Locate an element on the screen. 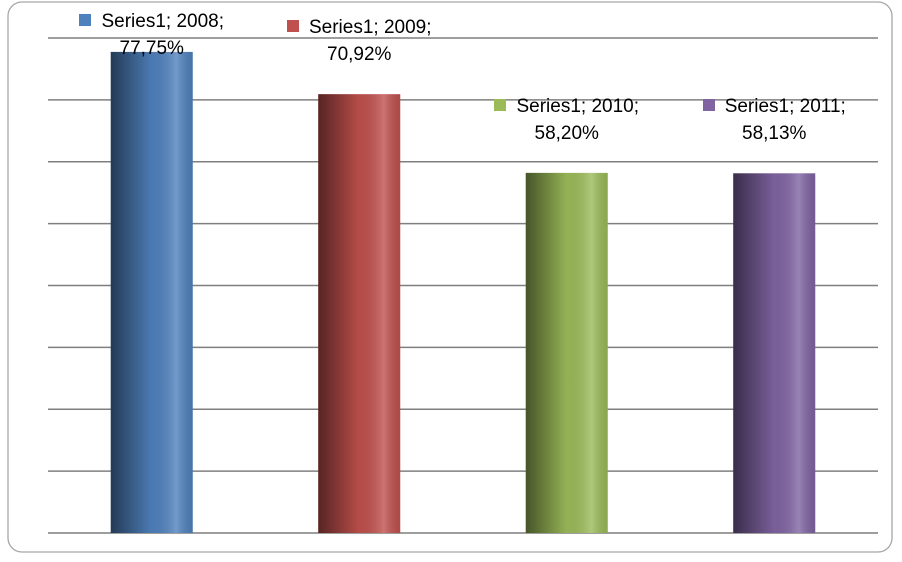 This screenshot has height=562, width=902. data-label: Series1; 2009; 70,92% is located at coordinates (359, 41).